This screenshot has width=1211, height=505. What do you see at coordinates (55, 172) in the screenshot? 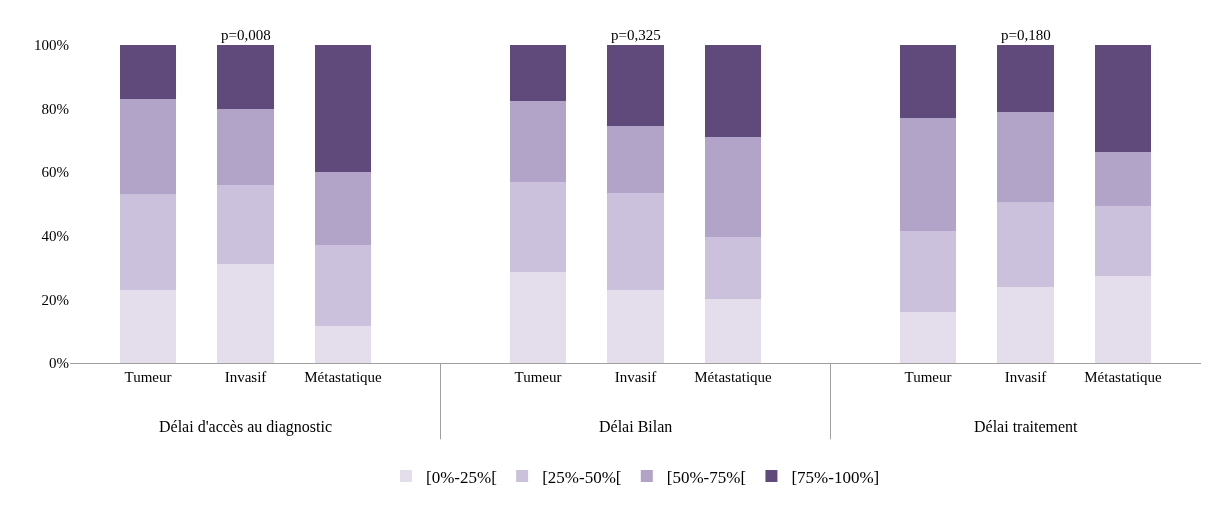
I see `y-tick-label: 60%` at bounding box center [55, 172].